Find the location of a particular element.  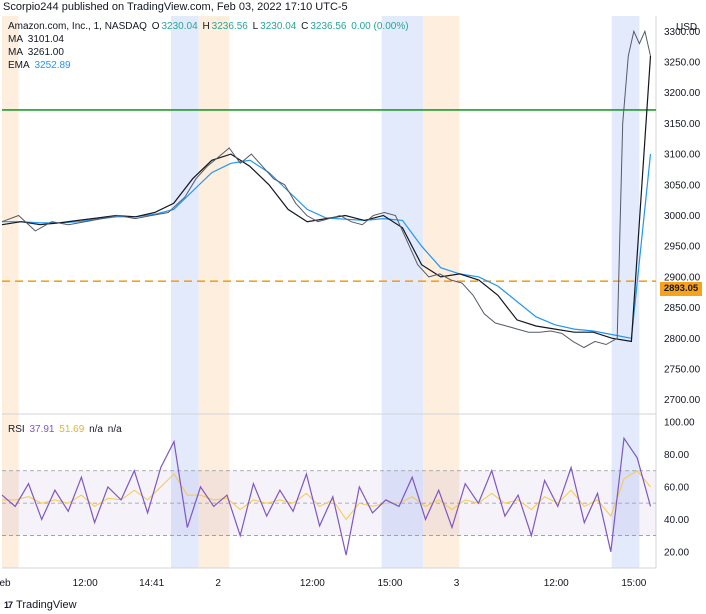

change-value: 0.00 (0.00%) is located at coordinates (380, 26).